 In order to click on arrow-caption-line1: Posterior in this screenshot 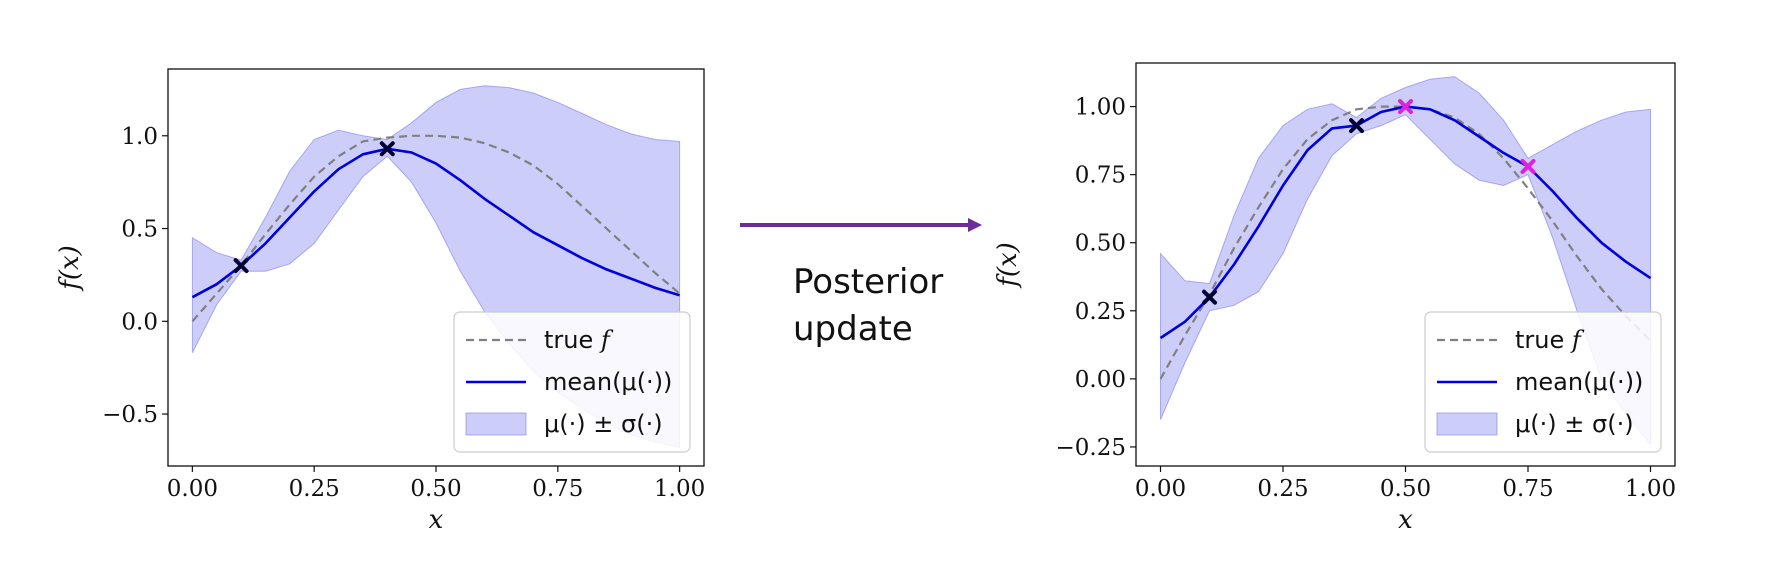, I will do `click(868, 282)`.